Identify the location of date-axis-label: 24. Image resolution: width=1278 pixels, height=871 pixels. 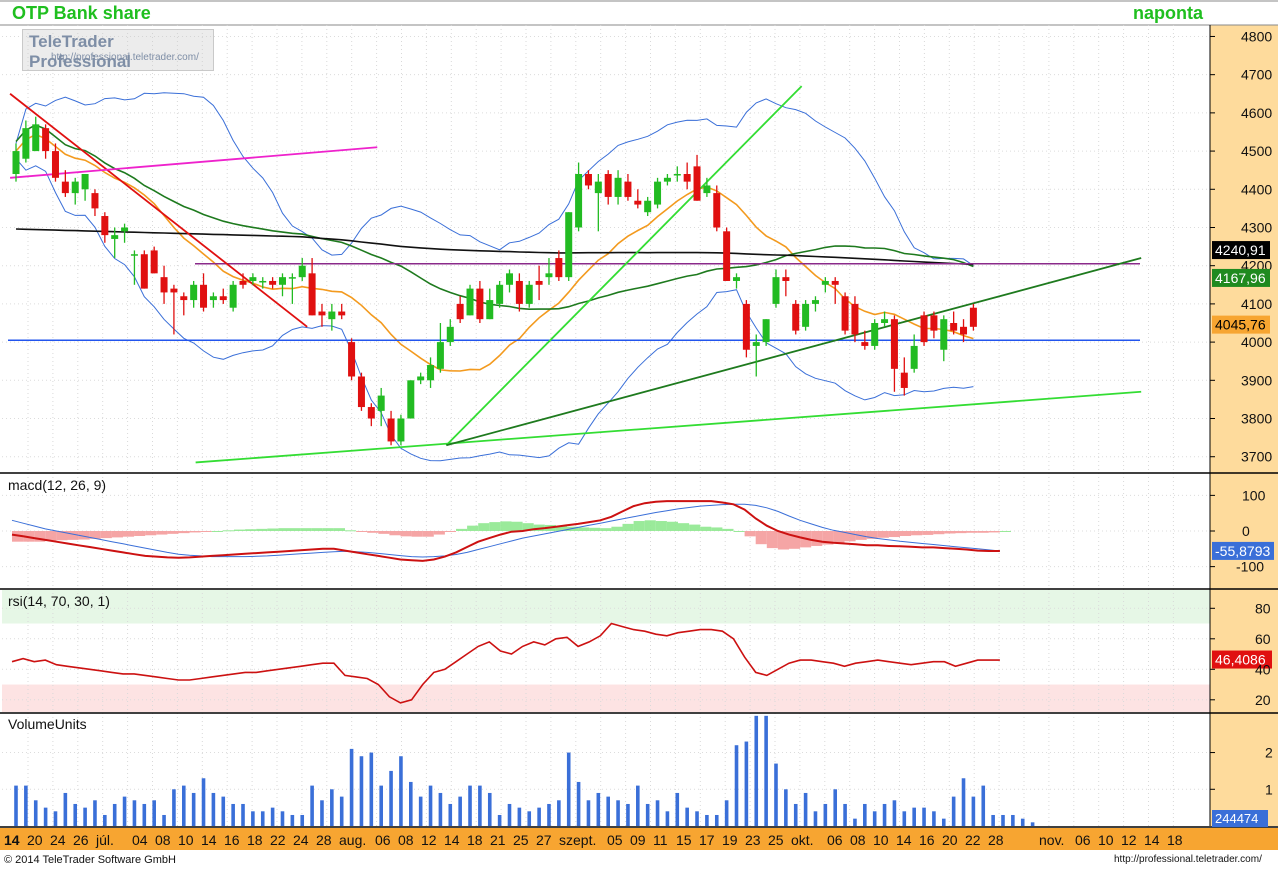
(301, 840).